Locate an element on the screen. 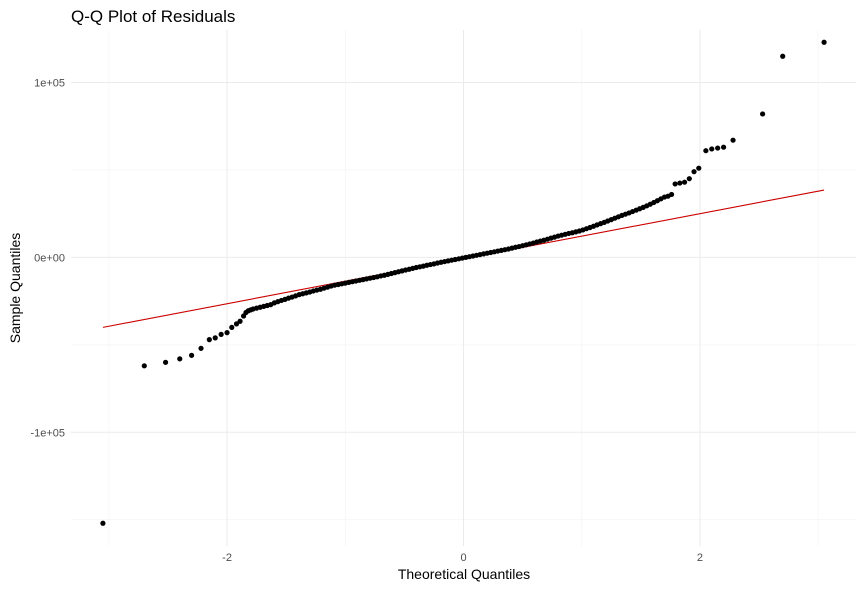 The image size is (864, 589). chart-title: Q-Q Plot of Residuals is located at coordinates (153, 16).